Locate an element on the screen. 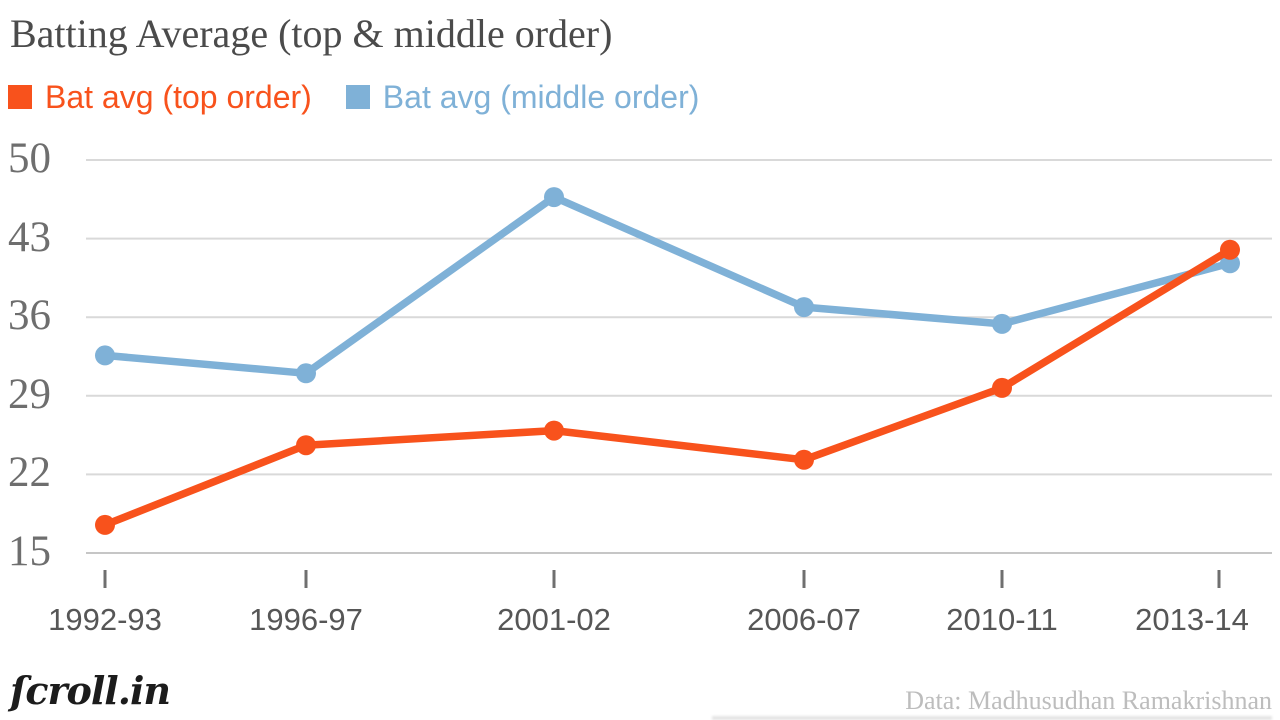 The image size is (1280, 720). data-attribution: Data: Madhusudhan Ramakrishnan is located at coordinates (1088, 700).